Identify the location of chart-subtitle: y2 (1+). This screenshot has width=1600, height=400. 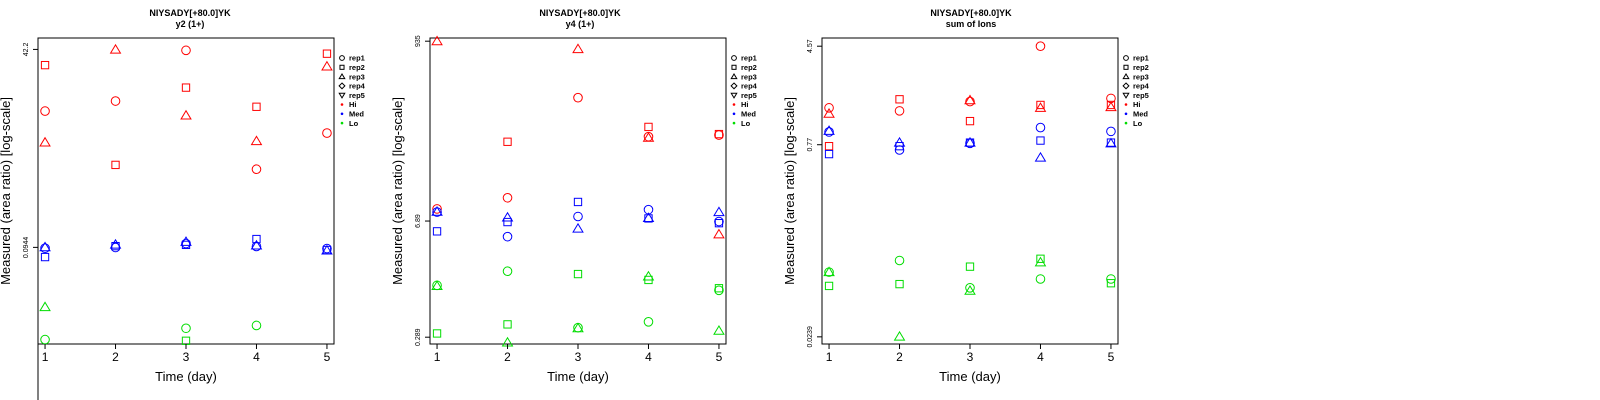
(190, 24).